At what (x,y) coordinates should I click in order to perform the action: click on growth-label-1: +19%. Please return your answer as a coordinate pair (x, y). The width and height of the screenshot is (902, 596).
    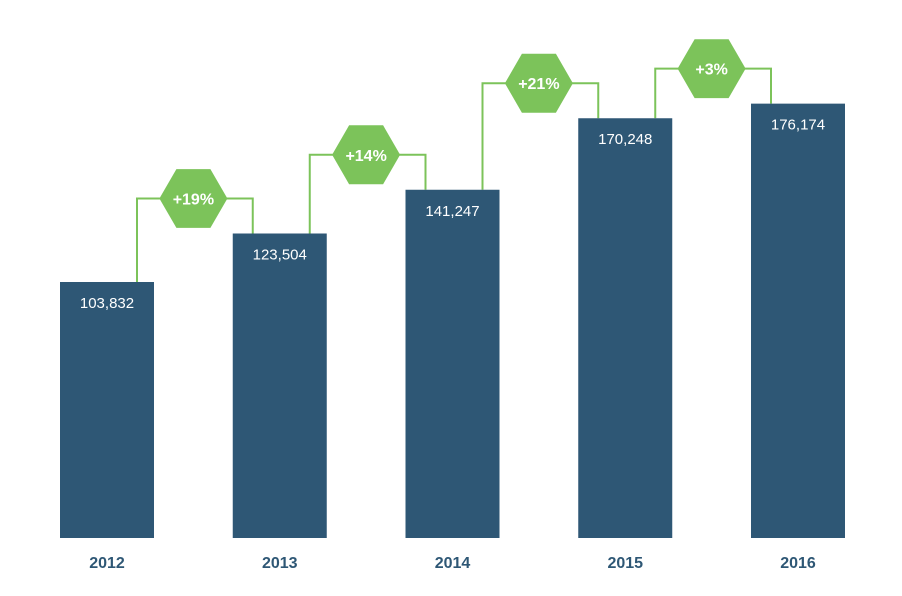
    Looking at the image, I should click on (193, 199).